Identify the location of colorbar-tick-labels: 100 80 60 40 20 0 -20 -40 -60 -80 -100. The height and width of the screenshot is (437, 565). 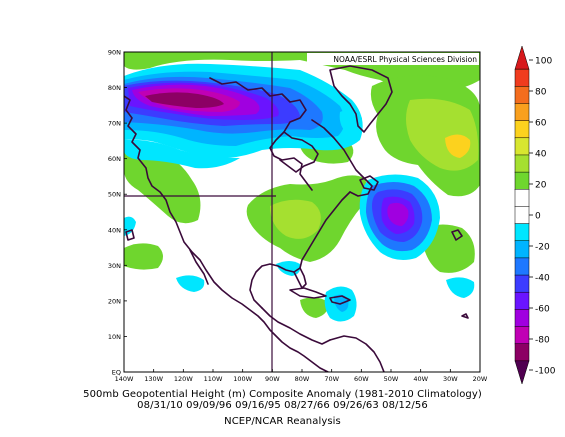
(542, 217).